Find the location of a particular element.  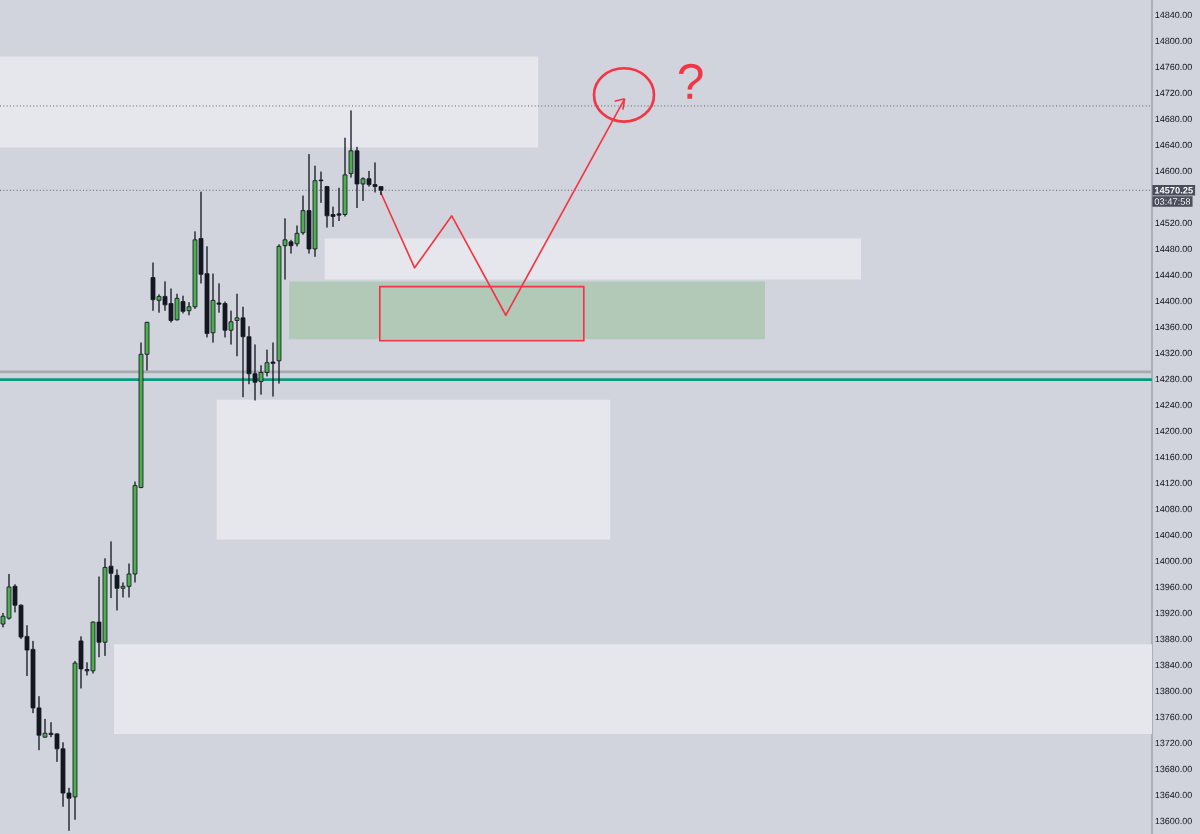

ref-line-label: 14570.25 is located at coordinates (1173, 190).